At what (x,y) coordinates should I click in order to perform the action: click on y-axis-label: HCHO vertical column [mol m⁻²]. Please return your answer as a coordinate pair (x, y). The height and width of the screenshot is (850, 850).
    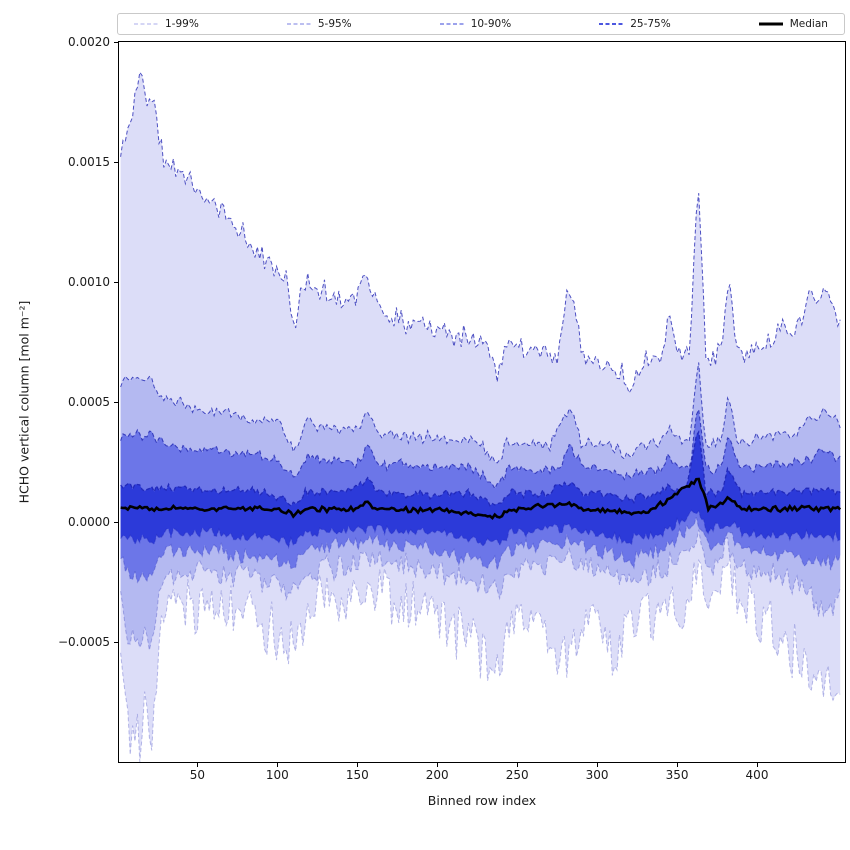
    Looking at the image, I should click on (24, 402).